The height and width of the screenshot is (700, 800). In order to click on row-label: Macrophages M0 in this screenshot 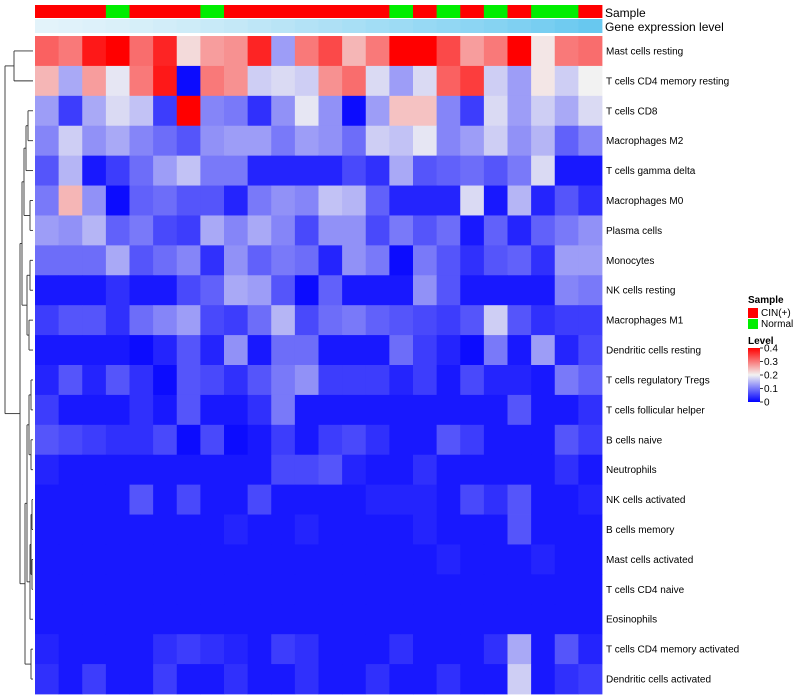, I will do `click(645, 201)`.